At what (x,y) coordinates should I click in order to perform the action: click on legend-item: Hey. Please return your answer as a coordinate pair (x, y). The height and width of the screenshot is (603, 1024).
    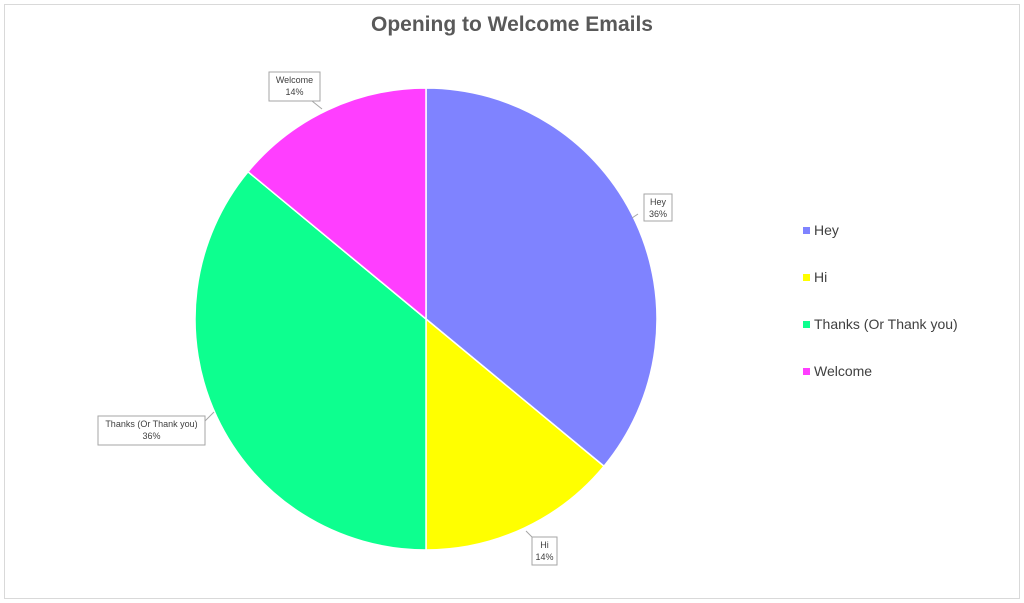
    Looking at the image, I should click on (880, 244).